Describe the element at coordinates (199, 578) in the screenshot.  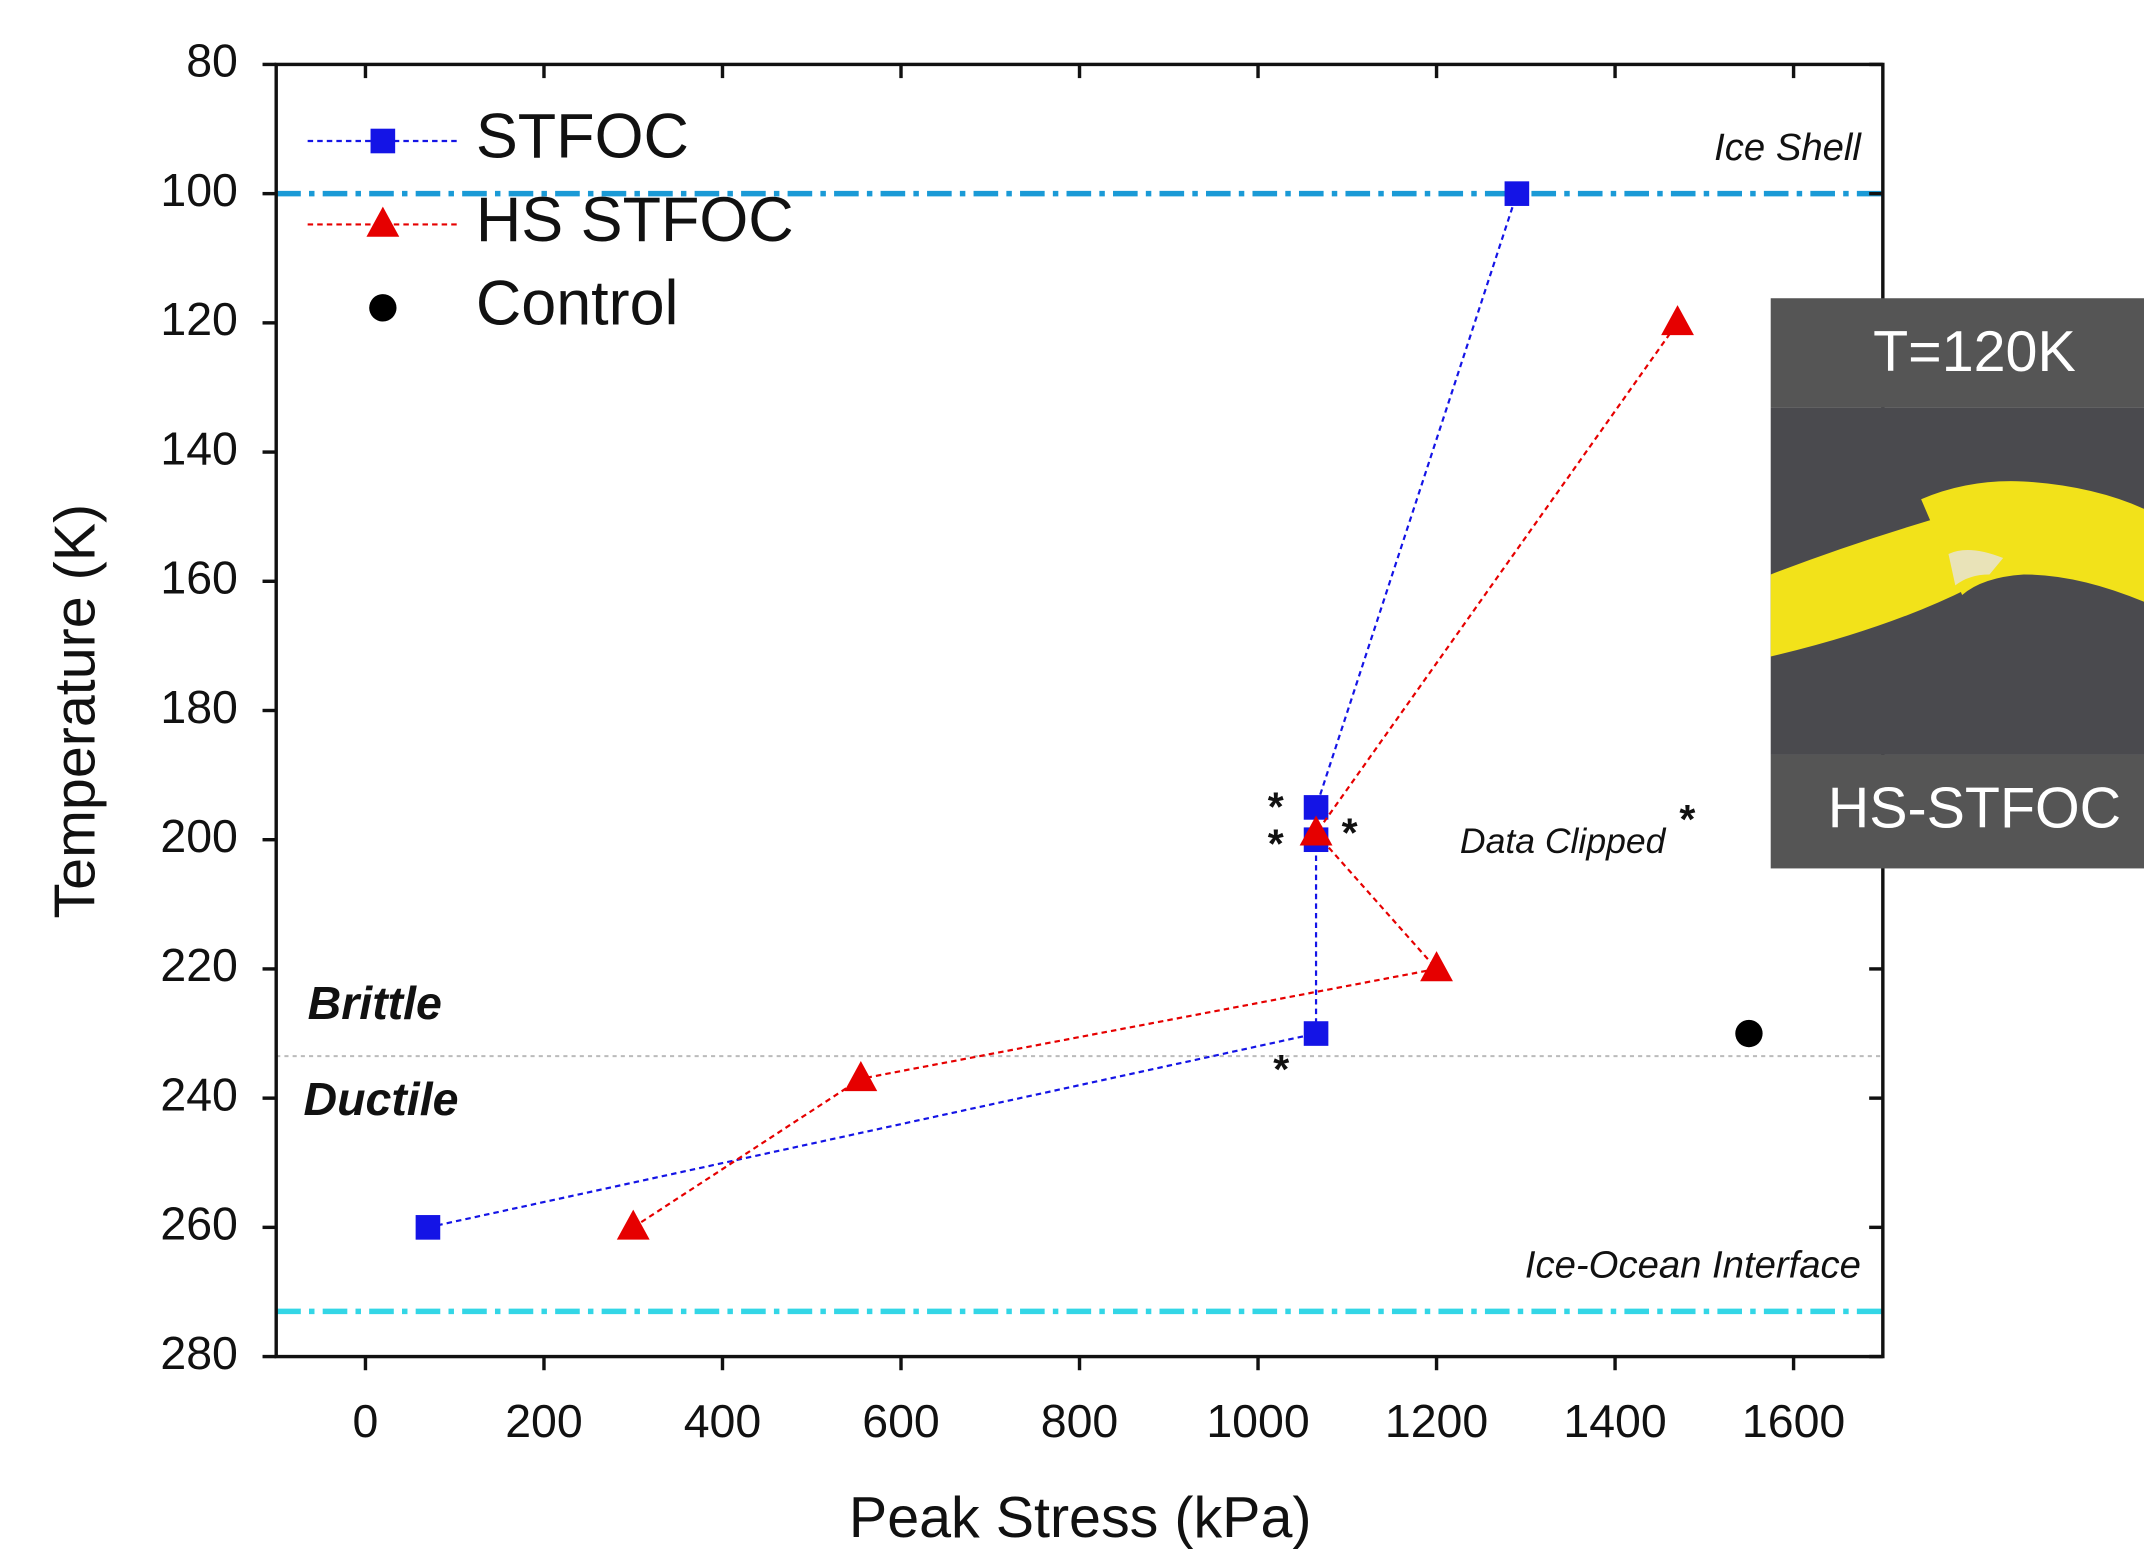
I see `y-tick-label: 160` at that location.